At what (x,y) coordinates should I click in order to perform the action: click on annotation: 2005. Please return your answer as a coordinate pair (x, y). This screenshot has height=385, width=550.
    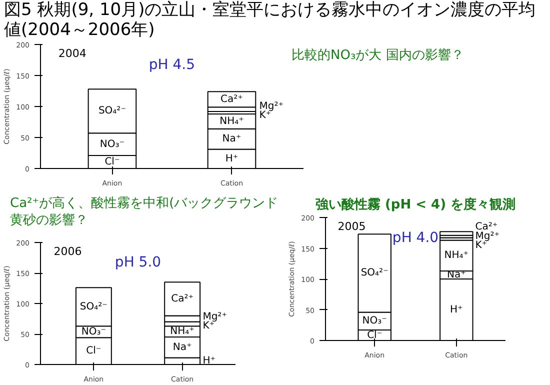
    Looking at the image, I should click on (352, 227).